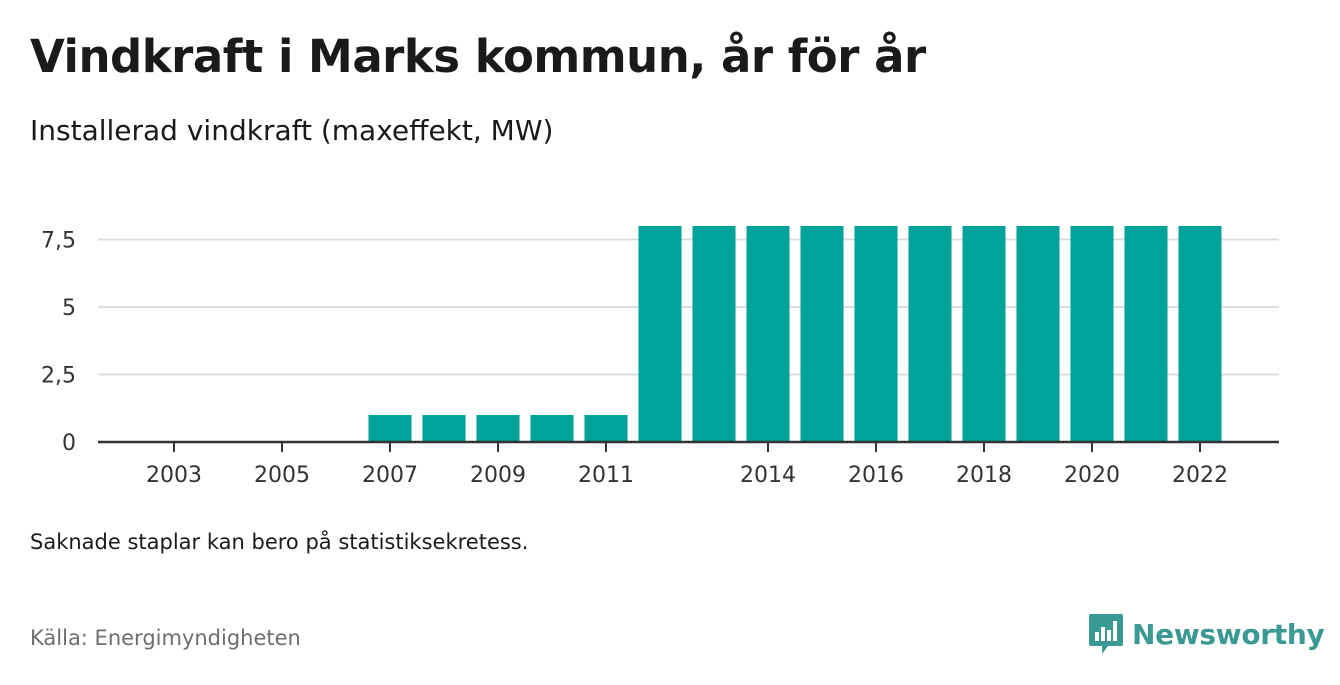  What do you see at coordinates (984, 475) in the screenshot?
I see `x-tick-label: 2018` at bounding box center [984, 475].